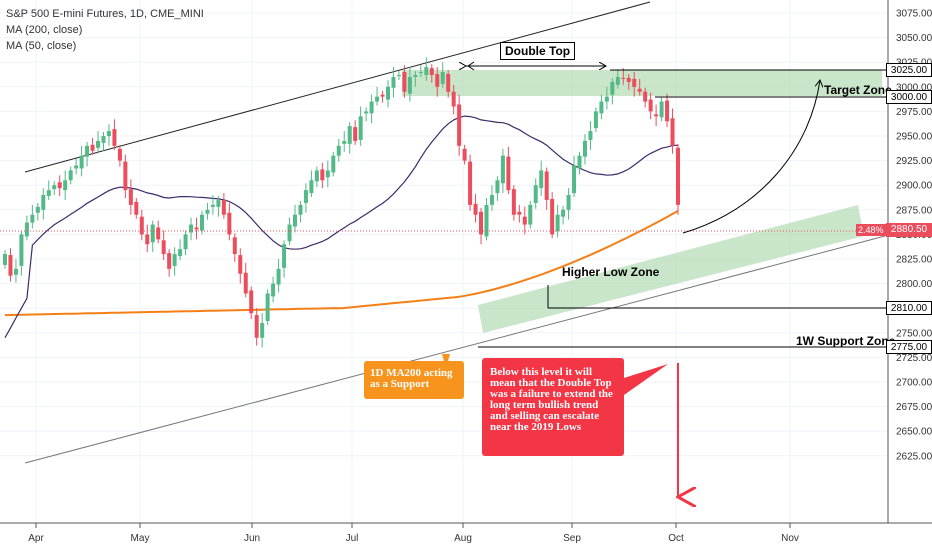  What do you see at coordinates (909, 230) in the screenshot?
I see `price-tag-current: 2880.50` at bounding box center [909, 230].